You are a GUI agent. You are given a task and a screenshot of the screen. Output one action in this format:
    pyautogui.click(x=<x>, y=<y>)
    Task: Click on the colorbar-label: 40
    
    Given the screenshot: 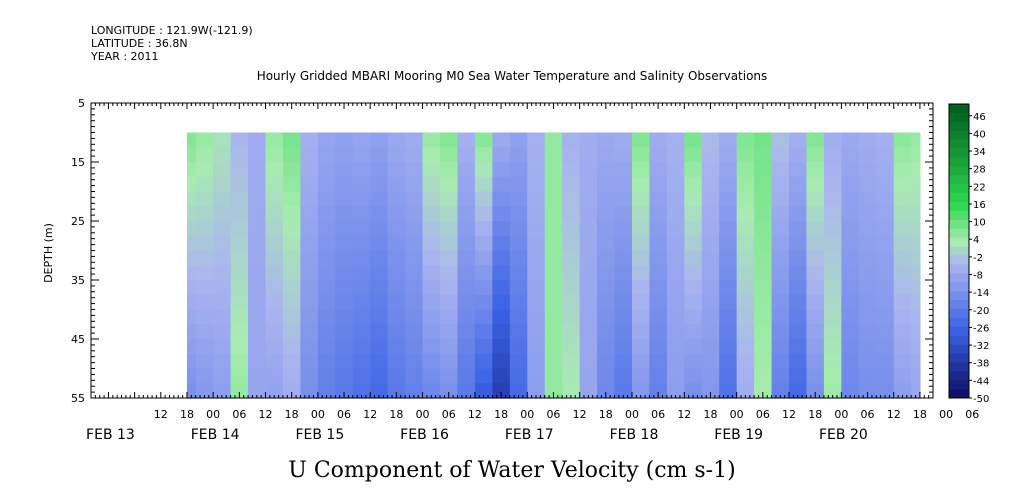 What is the action you would take?
    pyautogui.click(x=979, y=134)
    